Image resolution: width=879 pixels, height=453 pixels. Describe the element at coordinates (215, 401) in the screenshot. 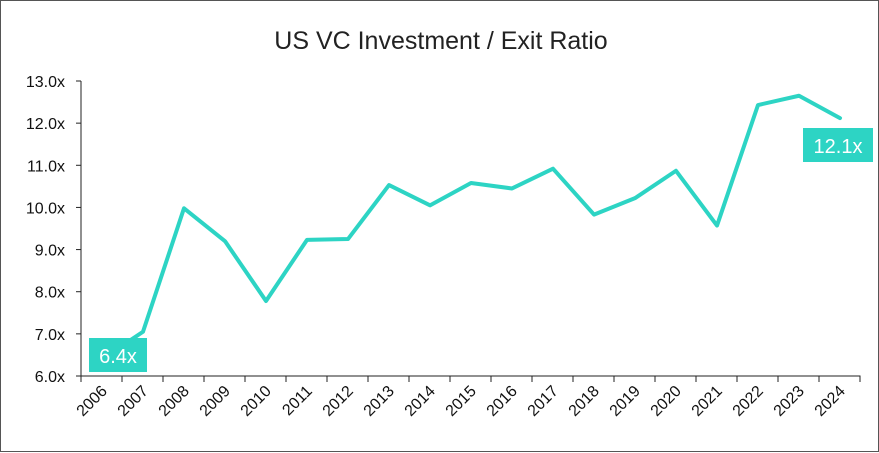

I see `x-tick-label: 2009` at that location.